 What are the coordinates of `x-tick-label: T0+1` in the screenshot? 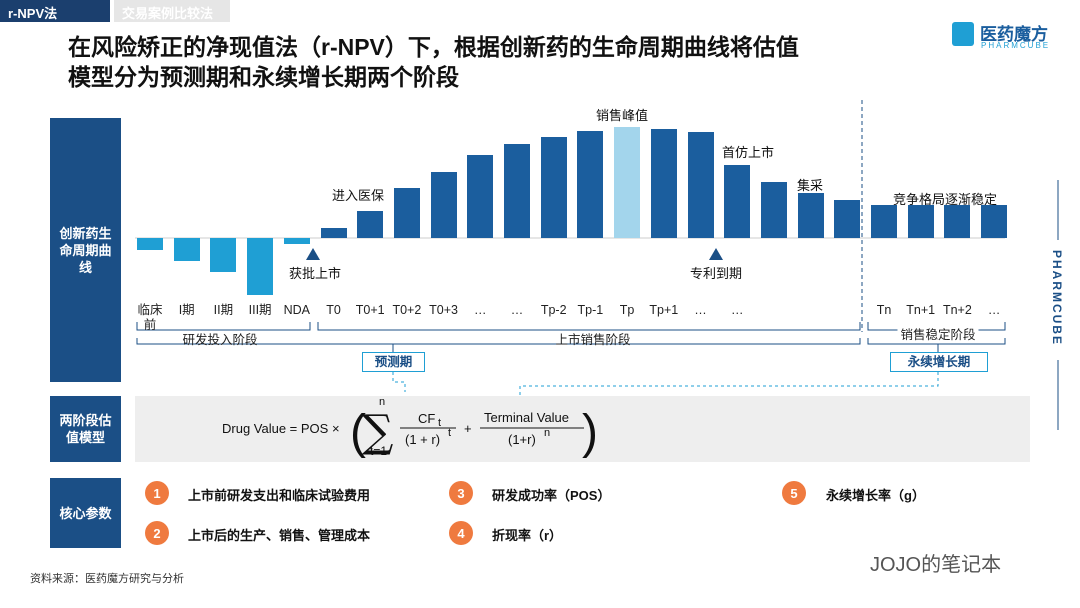 It's located at (370, 310).